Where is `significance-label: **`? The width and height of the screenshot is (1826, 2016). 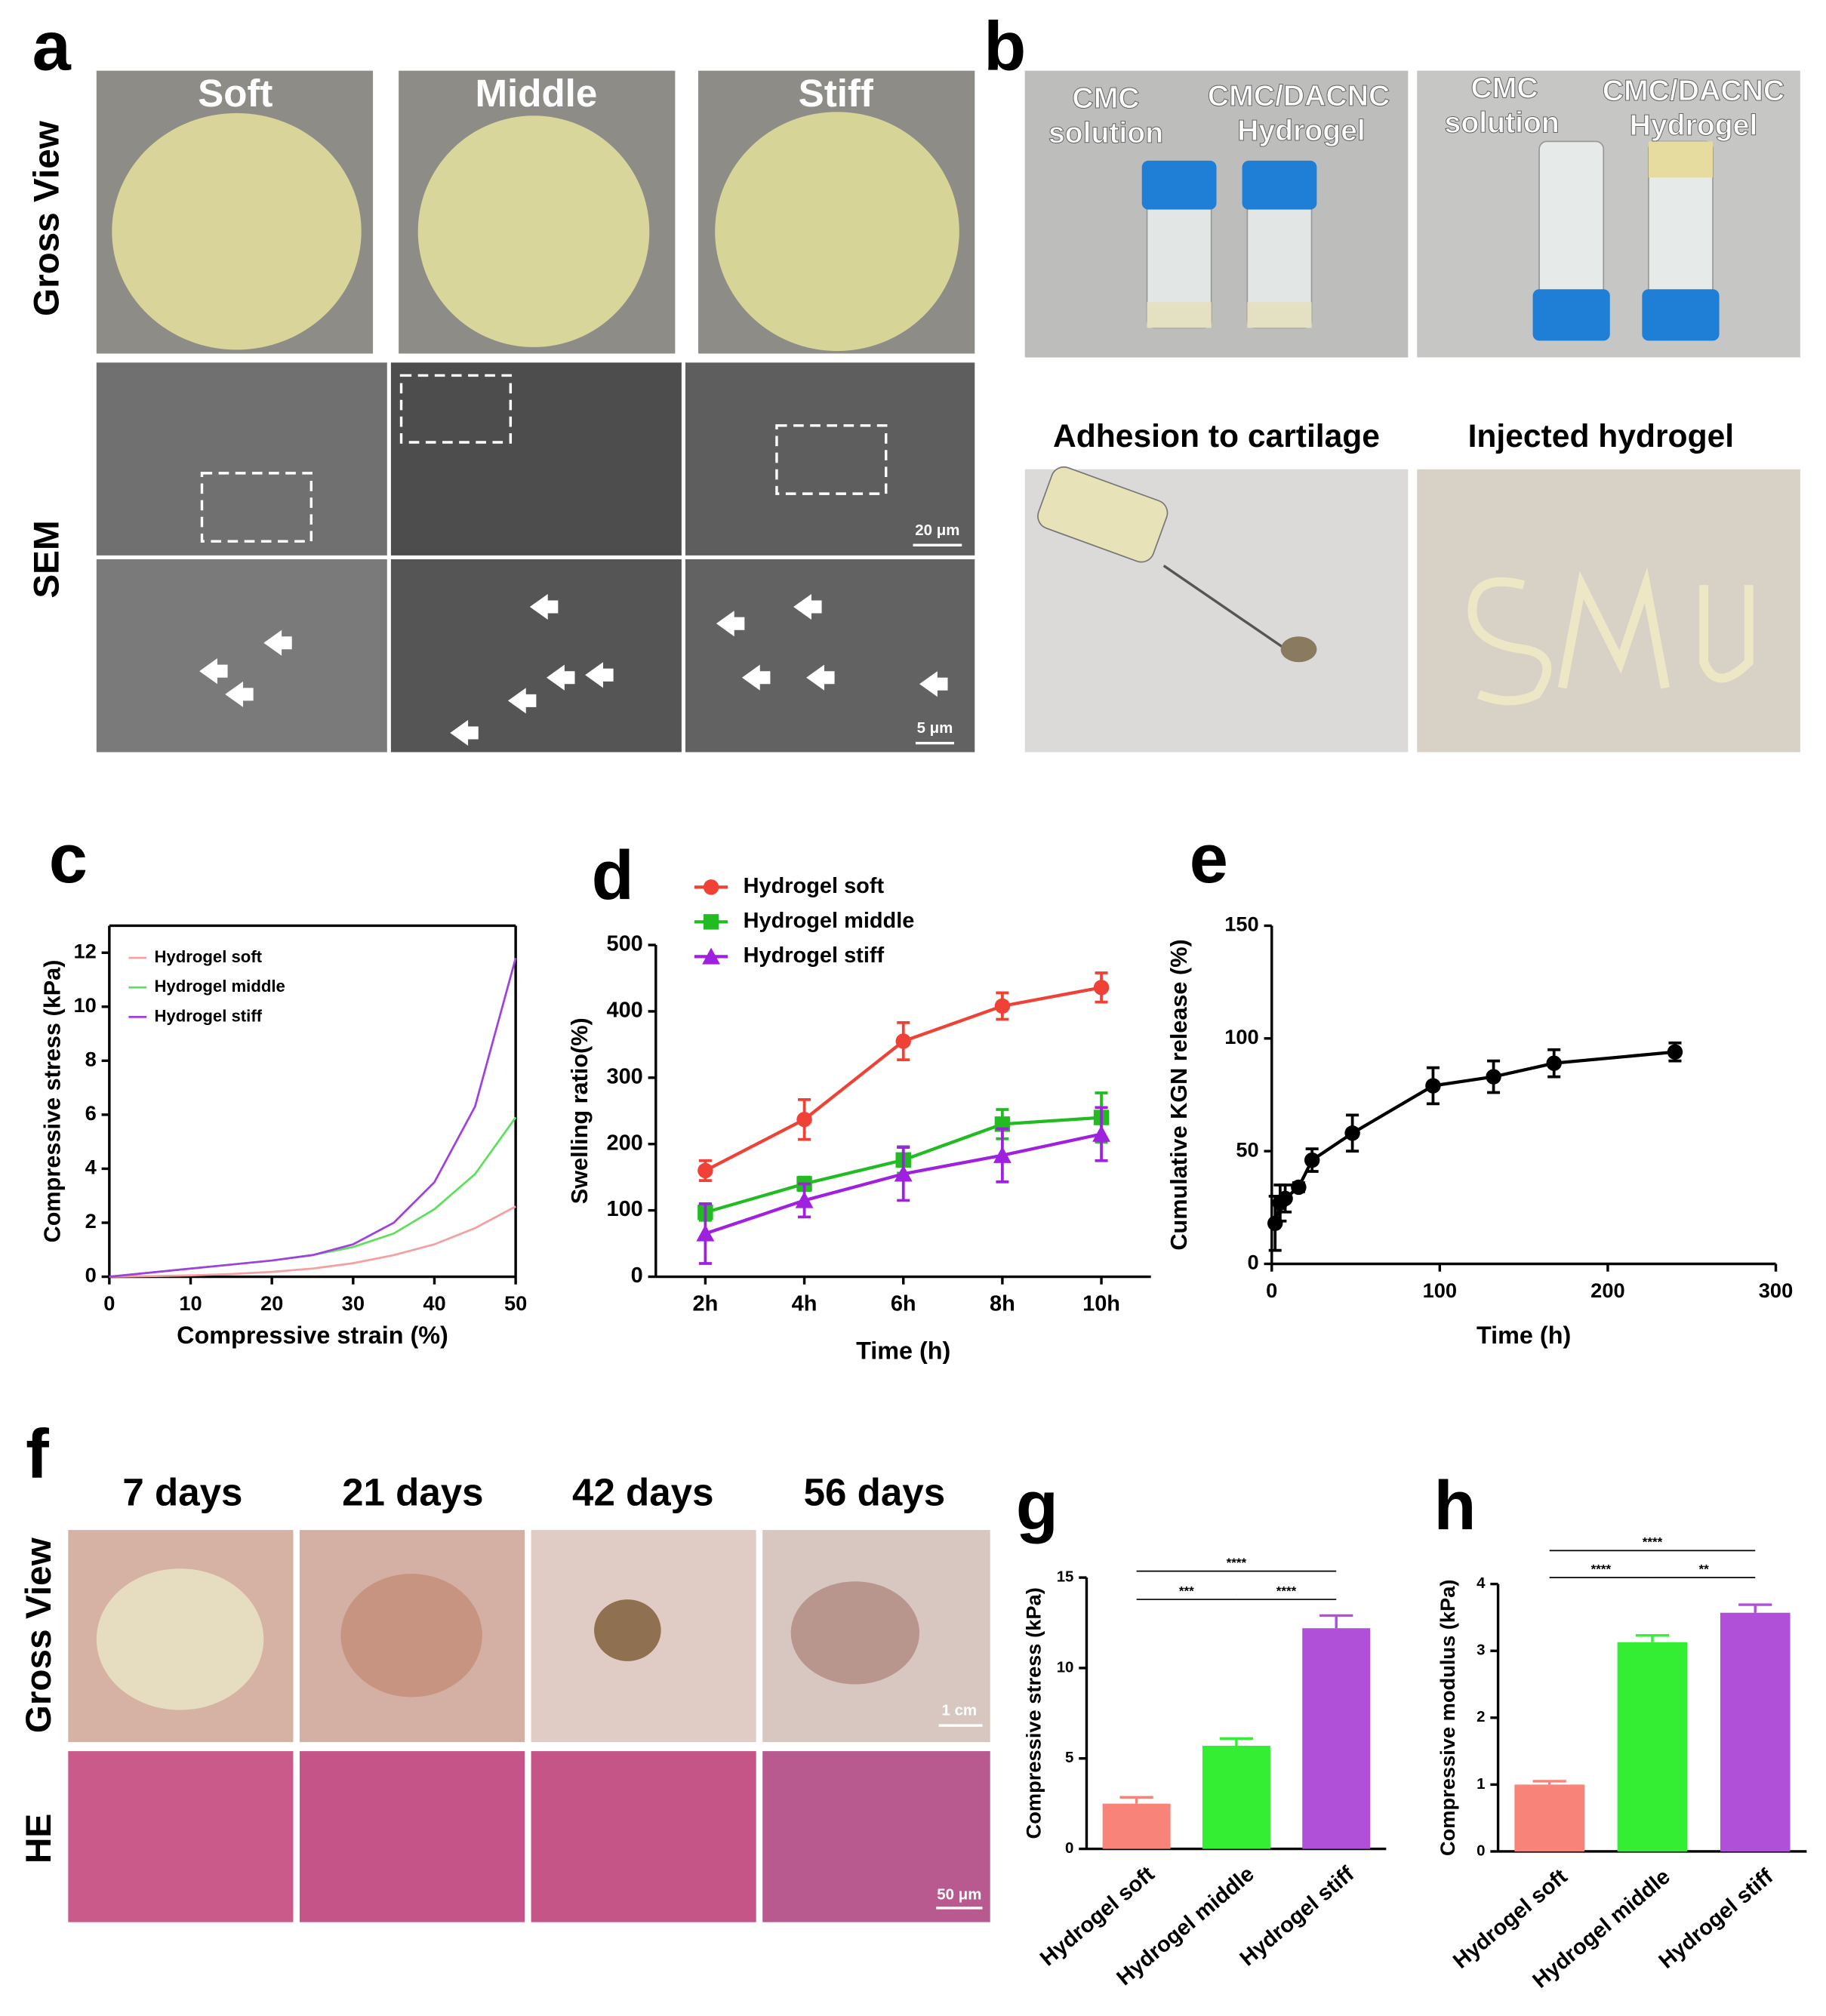
significance-label: ** is located at coordinates (1703, 1569).